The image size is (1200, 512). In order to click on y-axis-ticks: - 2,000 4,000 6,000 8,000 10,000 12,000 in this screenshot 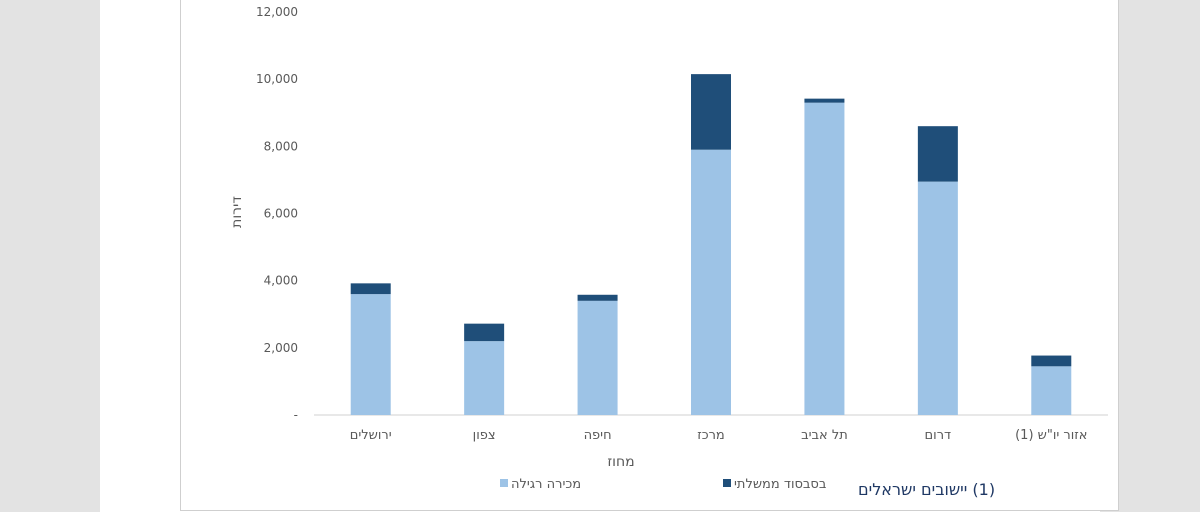, I will do `click(277, 213)`.